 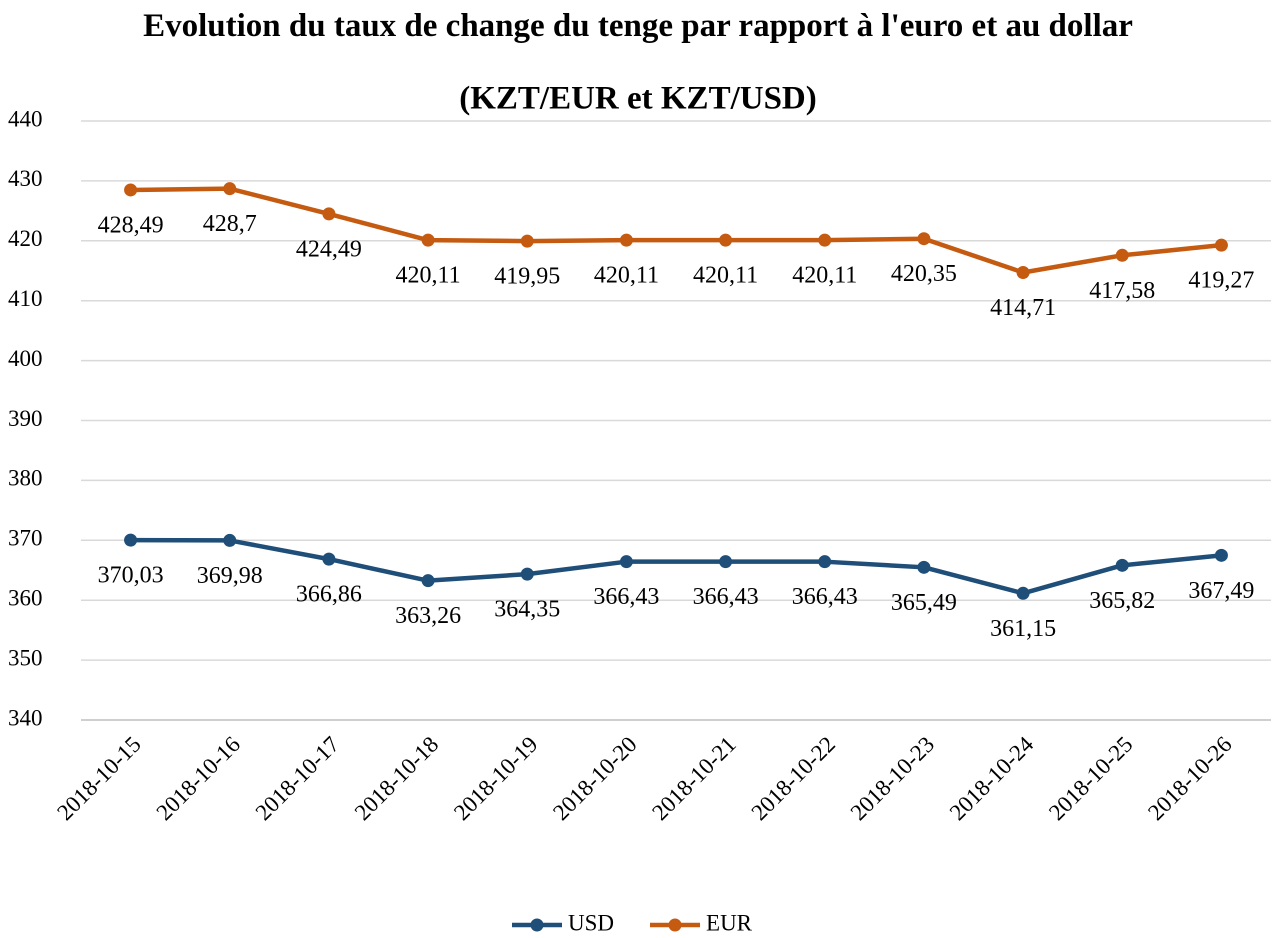 What do you see at coordinates (694, 779) in the screenshot?
I see `x-tick-label: 2018-10-21` at bounding box center [694, 779].